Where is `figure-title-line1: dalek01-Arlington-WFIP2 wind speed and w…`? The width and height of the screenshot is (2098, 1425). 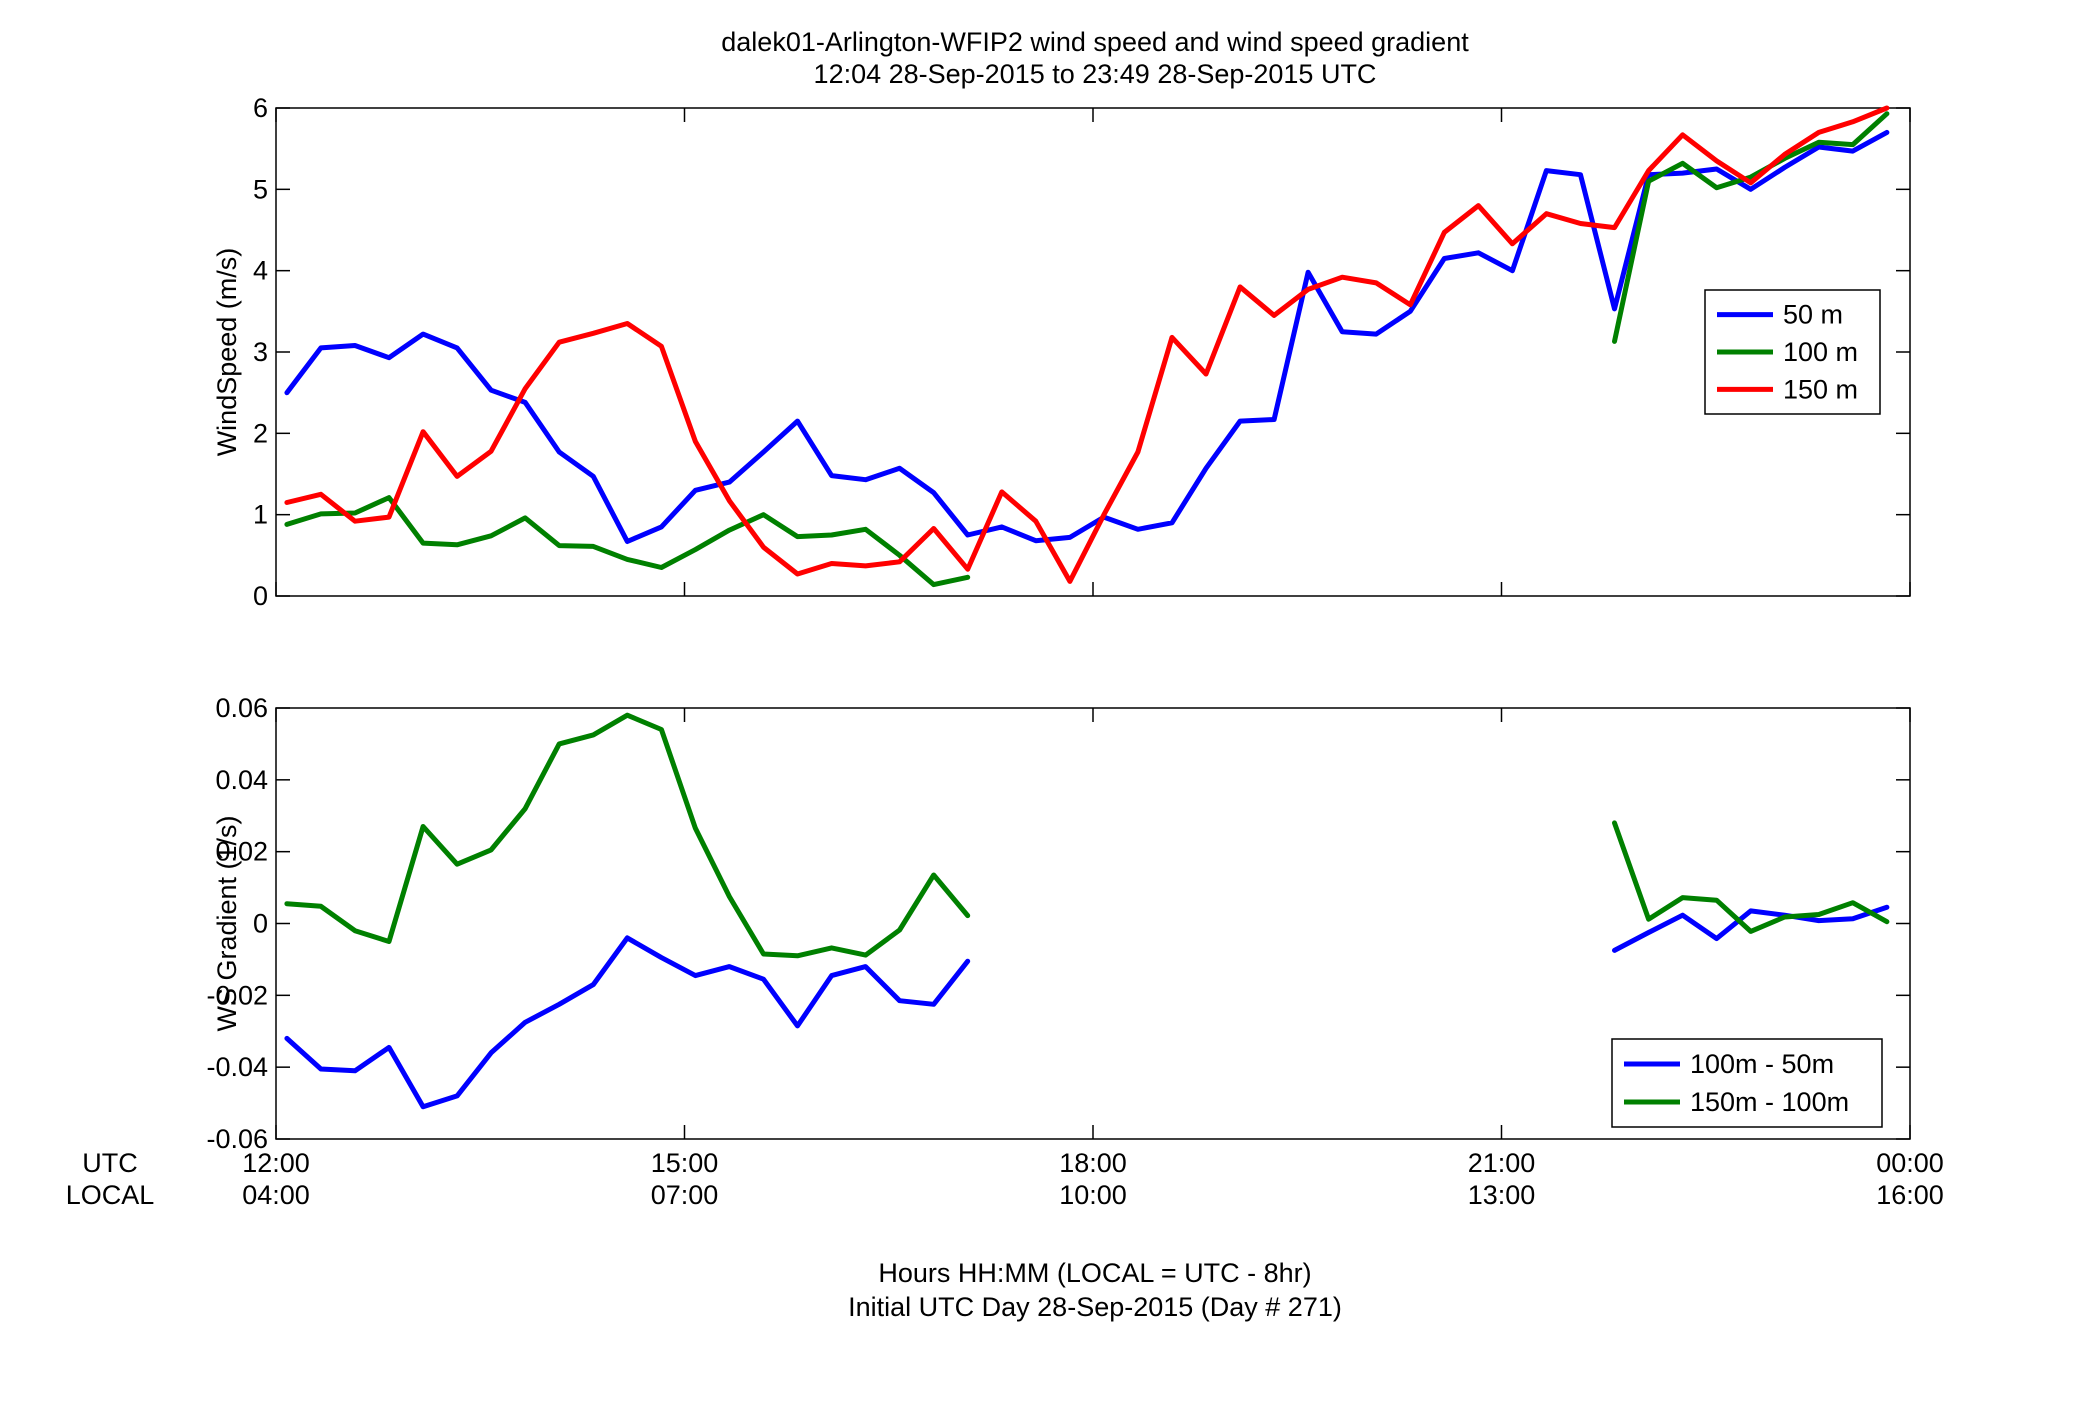
figure-title-line1: dalek01-Arlington-WFIP2 wind speed and w… is located at coordinates (1095, 42).